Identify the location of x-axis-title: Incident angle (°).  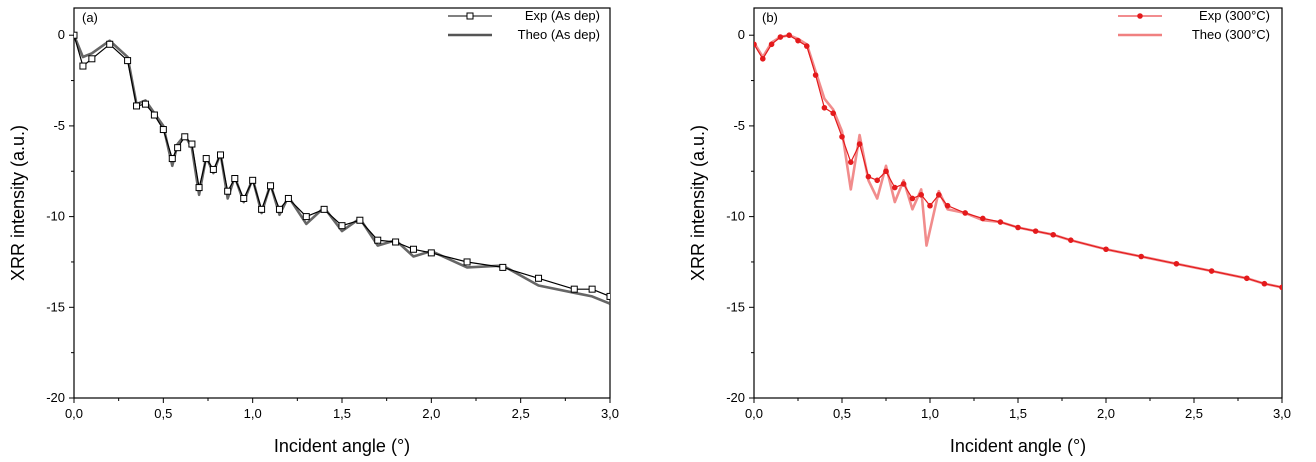
(1018, 446).